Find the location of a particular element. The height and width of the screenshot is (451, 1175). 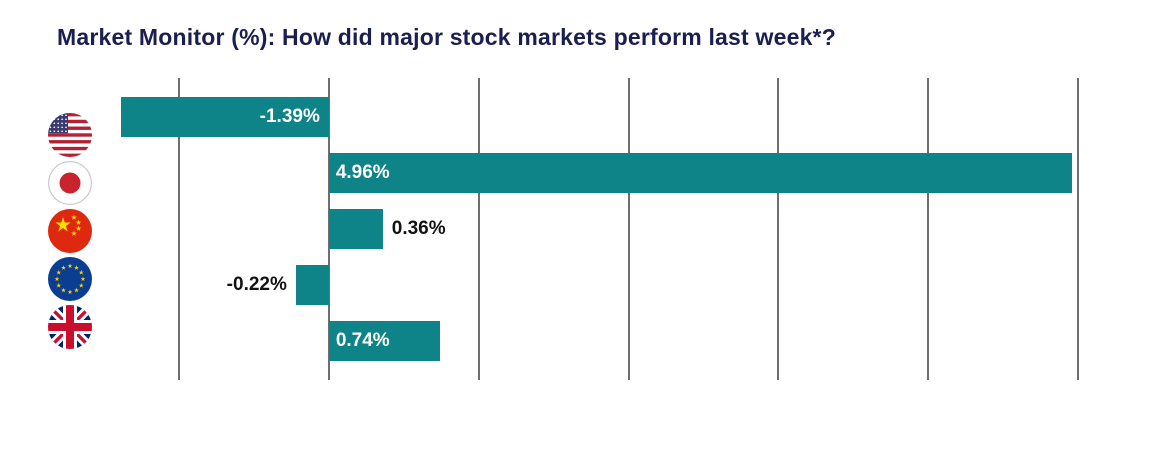

eu-flag-icon is located at coordinates (70, 279).